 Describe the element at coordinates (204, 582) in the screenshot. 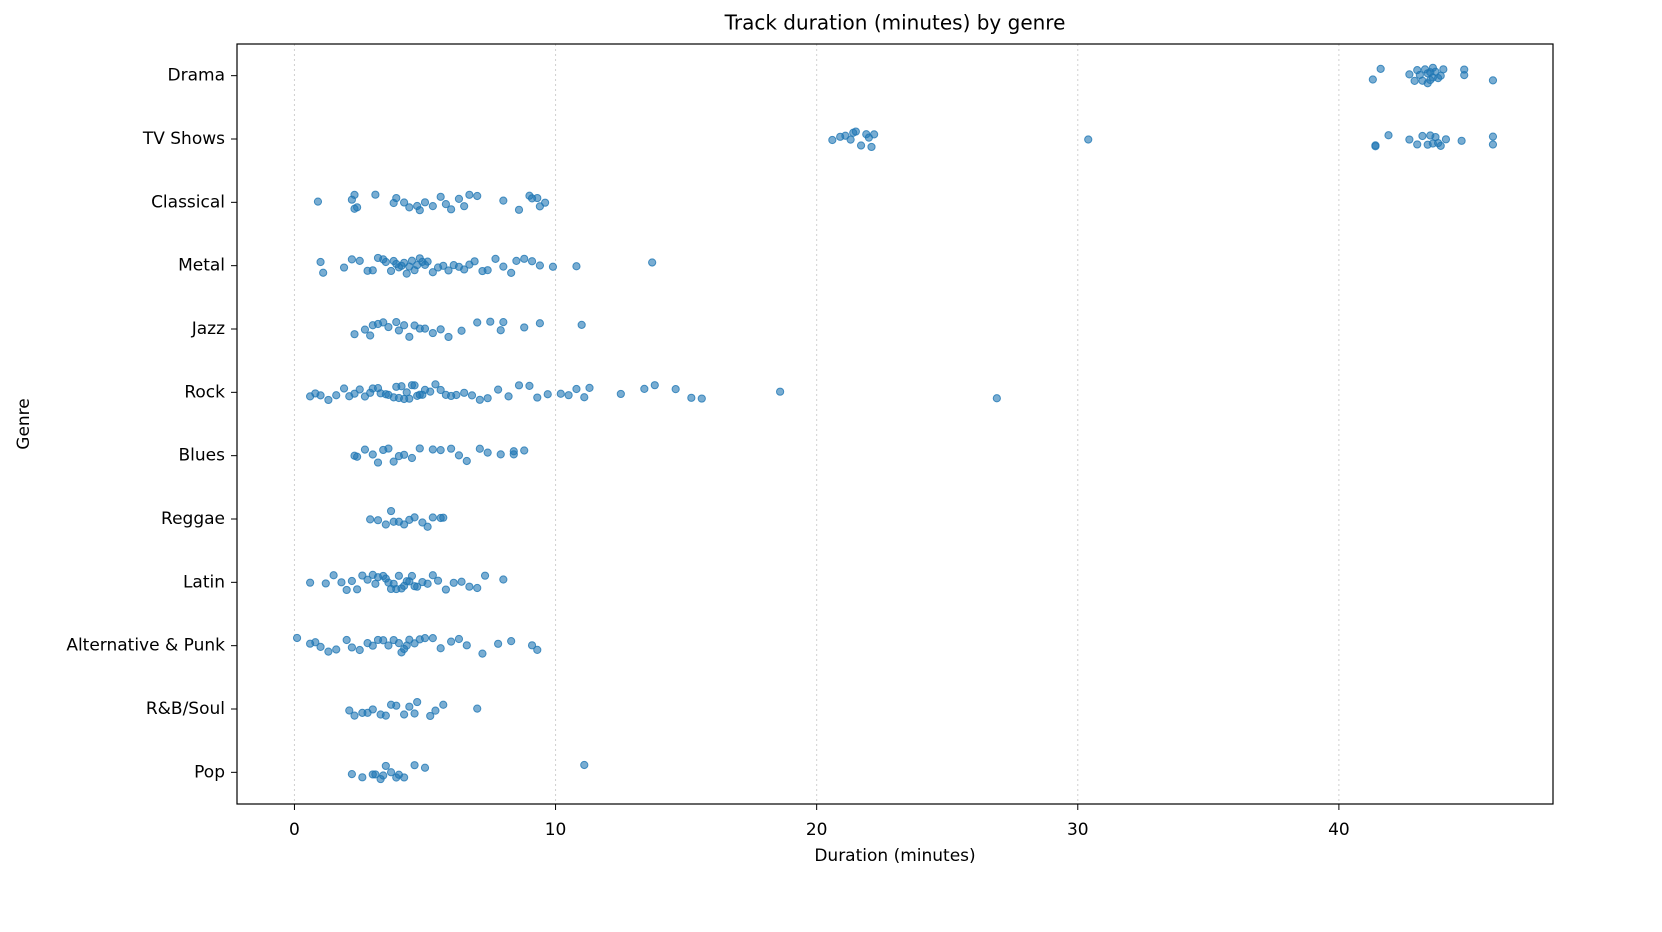

I see `y-tick-label: Latin` at that location.